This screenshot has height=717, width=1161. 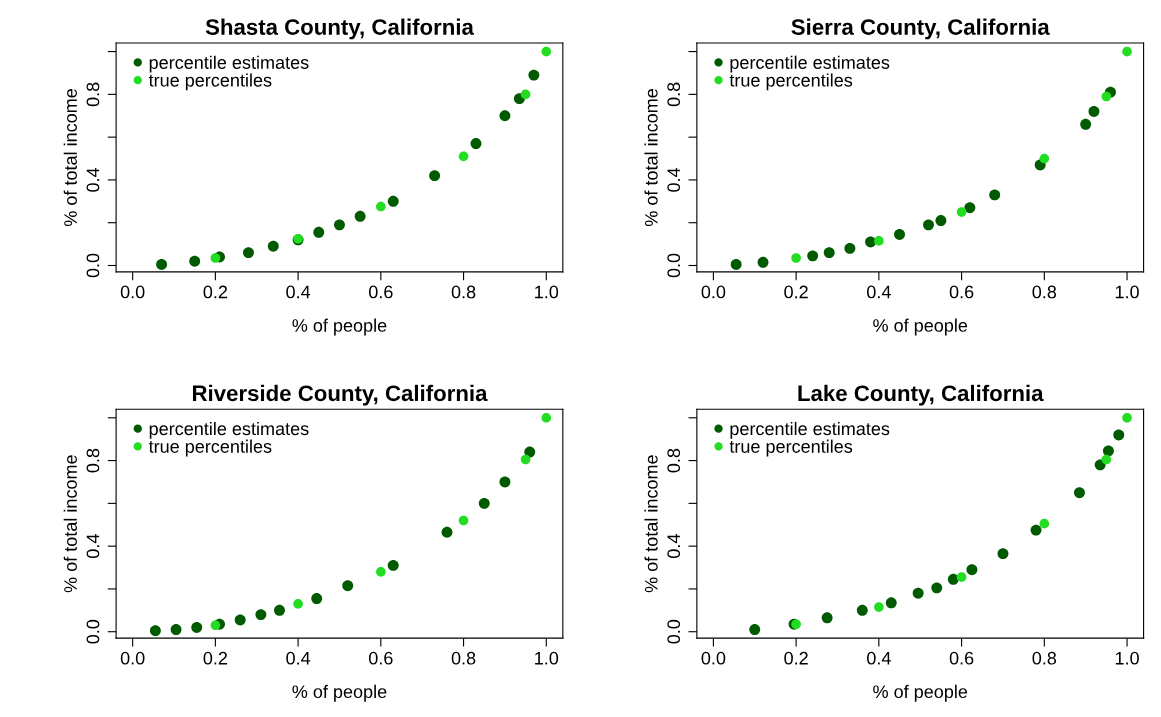 I want to click on chart-title: Lake County, California, so click(x=921, y=395).